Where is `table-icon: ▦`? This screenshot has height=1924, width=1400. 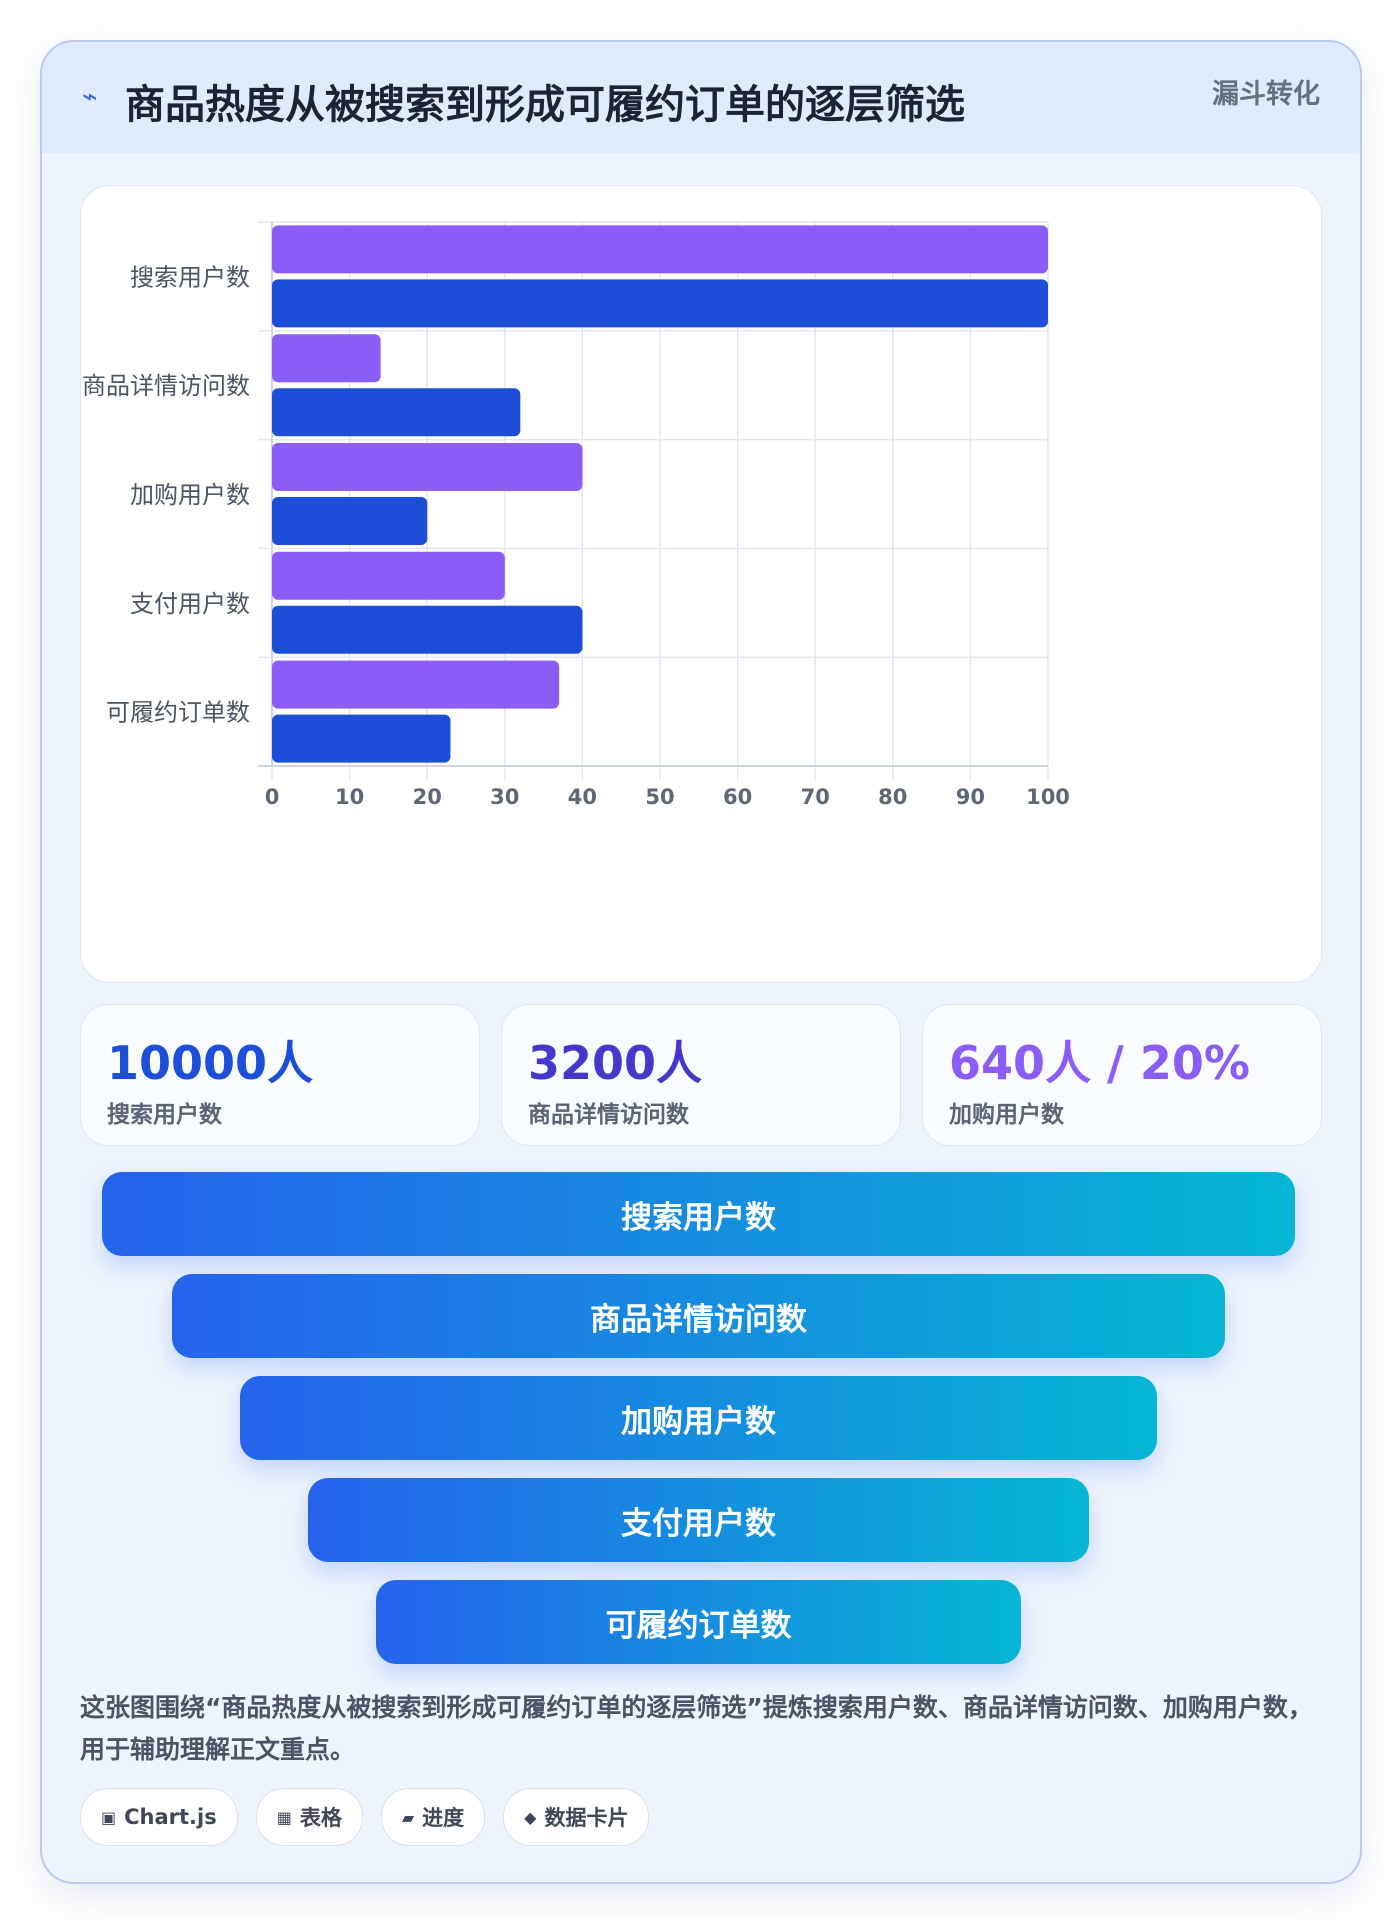 table-icon: ▦ is located at coordinates (284, 1817).